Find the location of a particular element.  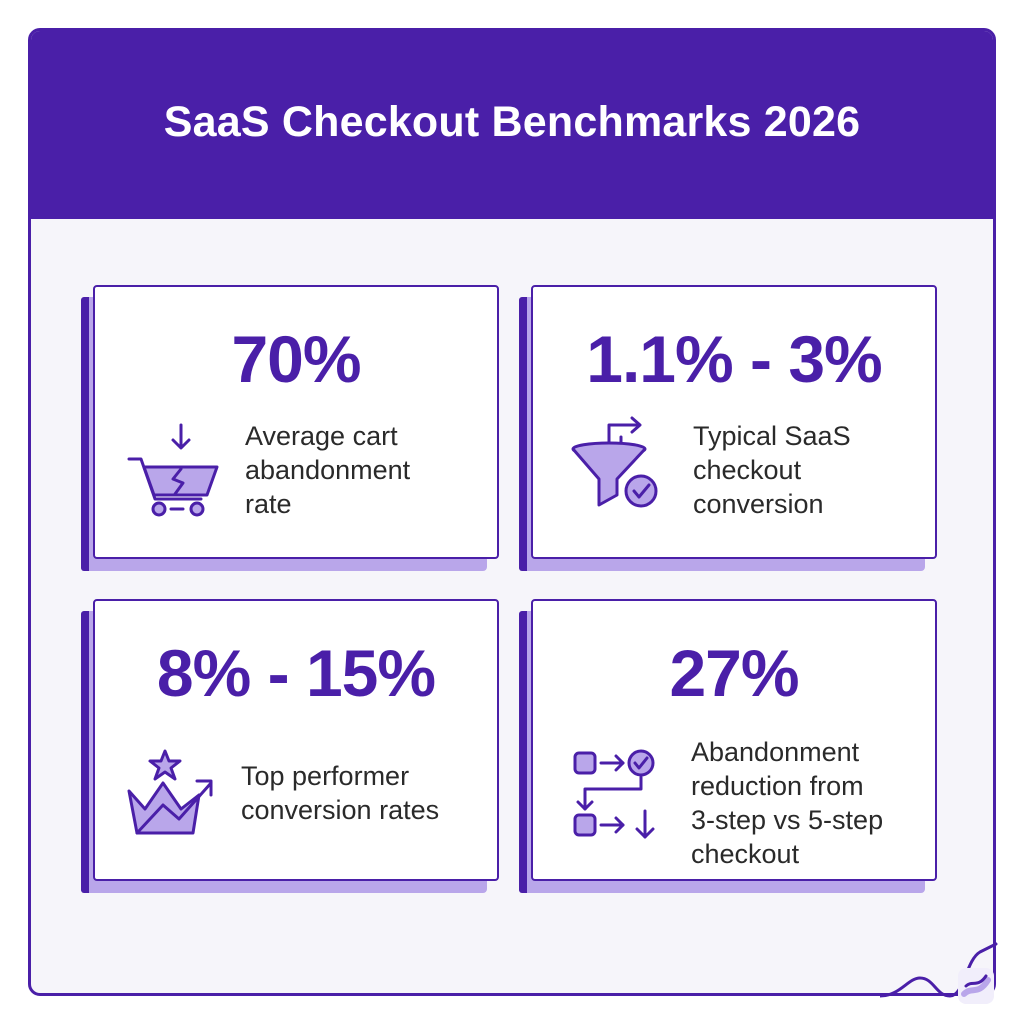

stat-description: Average cart abandonment rate is located at coordinates (328, 470).